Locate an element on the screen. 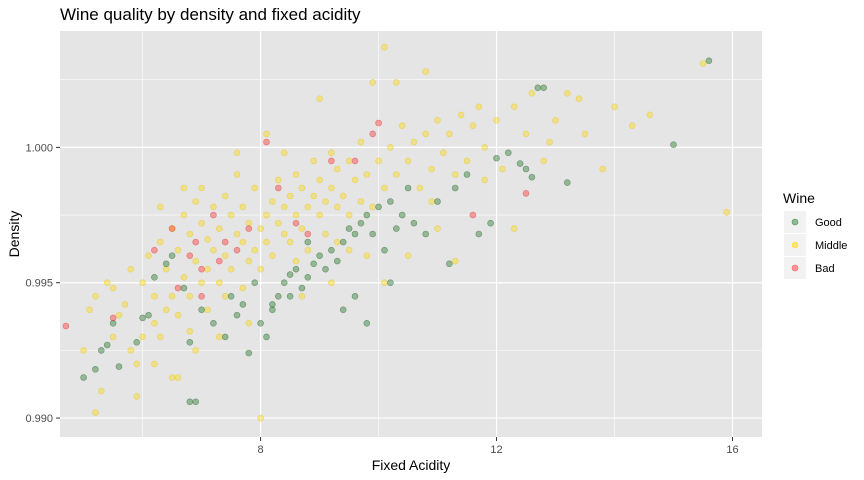 The image size is (864, 480). legend-items: Good Middle Bad is located at coordinates (815, 245).